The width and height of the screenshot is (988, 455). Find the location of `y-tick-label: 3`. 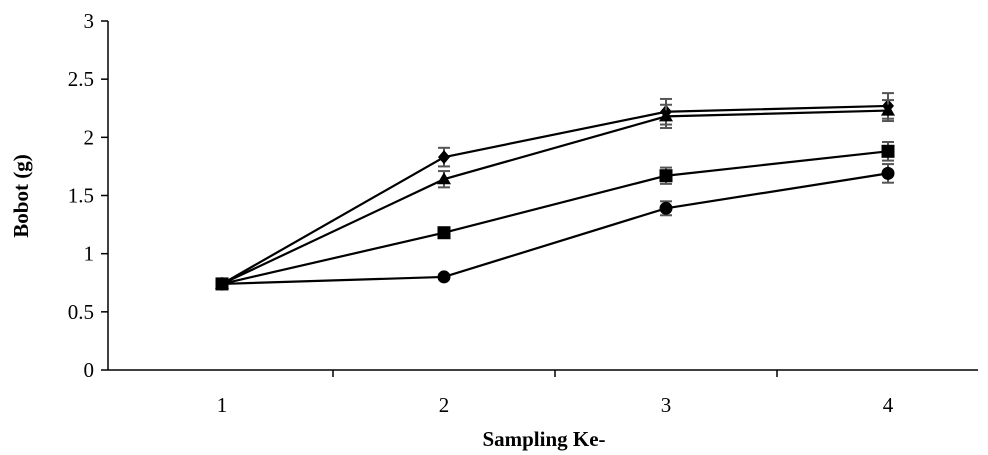

y-tick-label: 3 is located at coordinates (89, 21).